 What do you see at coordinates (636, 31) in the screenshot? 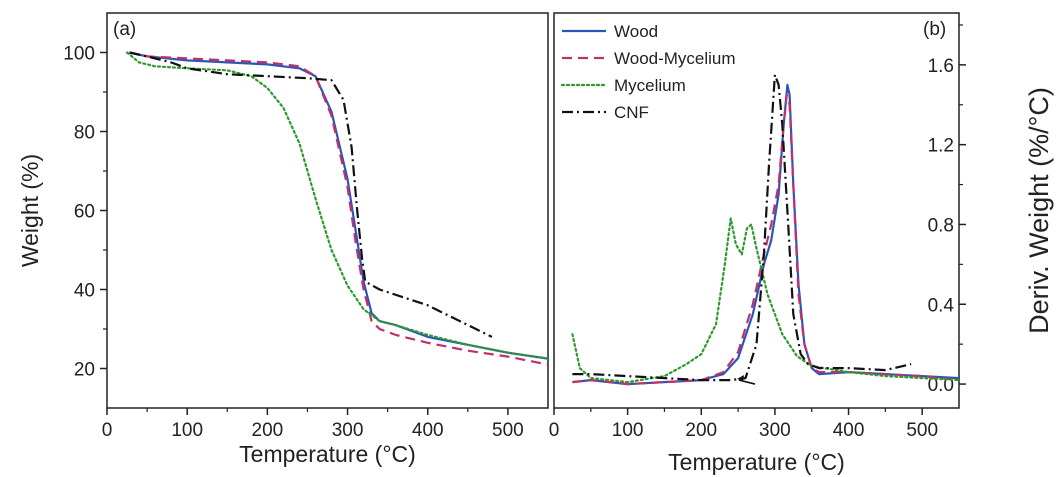
I see `legend-label: Wood` at bounding box center [636, 31].